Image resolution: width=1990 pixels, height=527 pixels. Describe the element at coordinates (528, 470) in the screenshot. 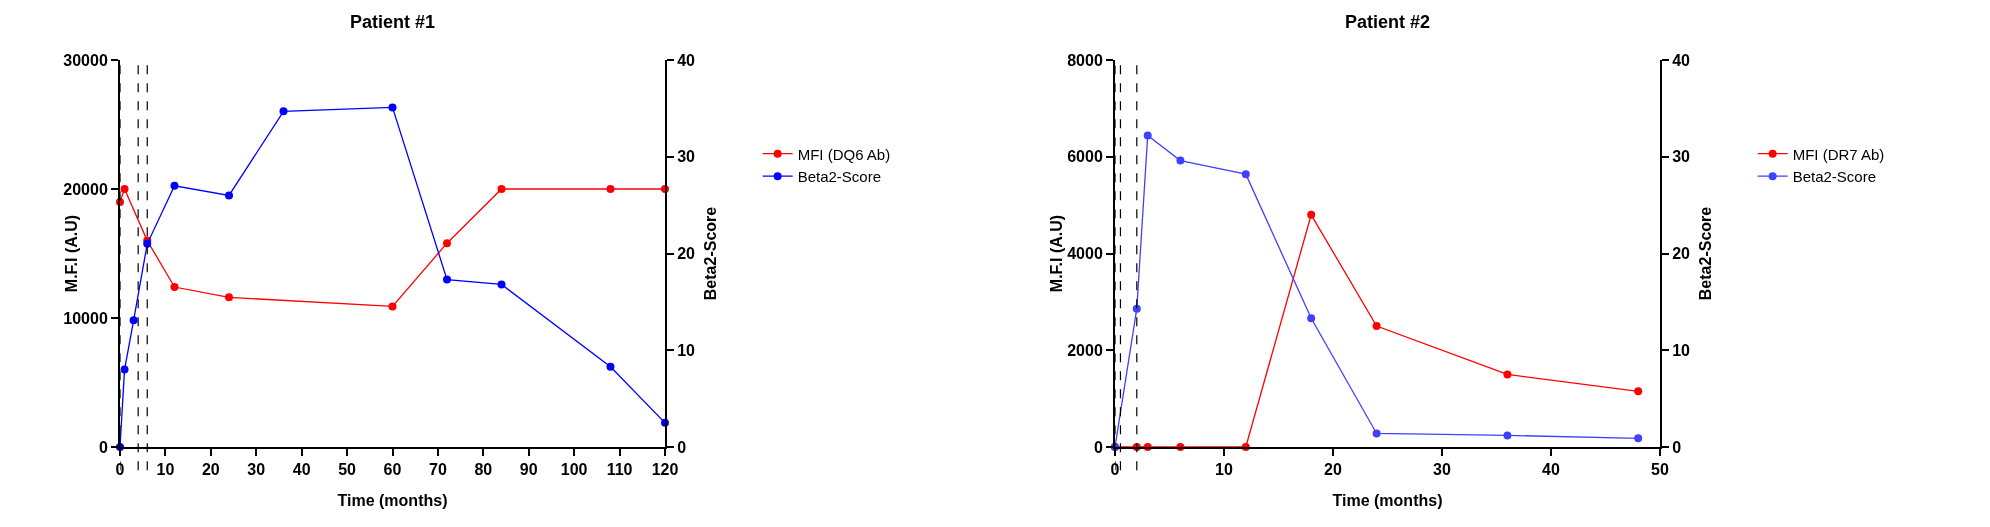

I see `x-tick-label: 90` at that location.